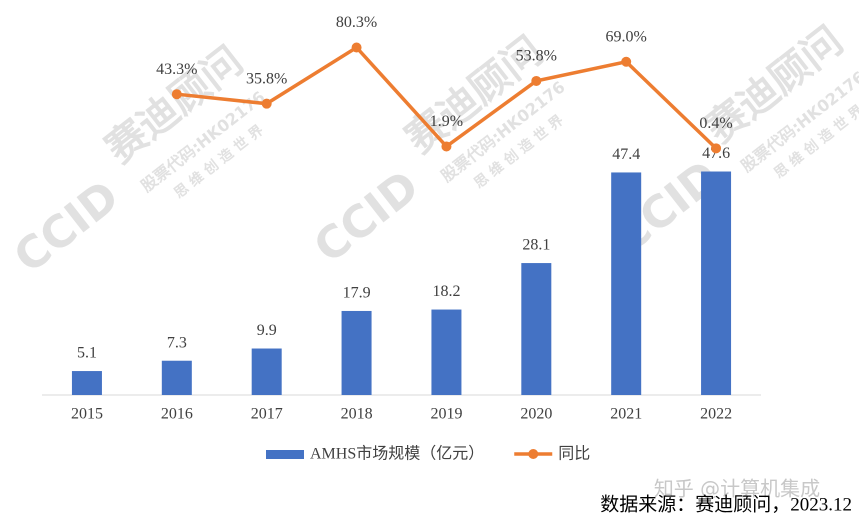 The height and width of the screenshot is (525, 859). I want to click on data-label: 43.3%, so click(176, 69).